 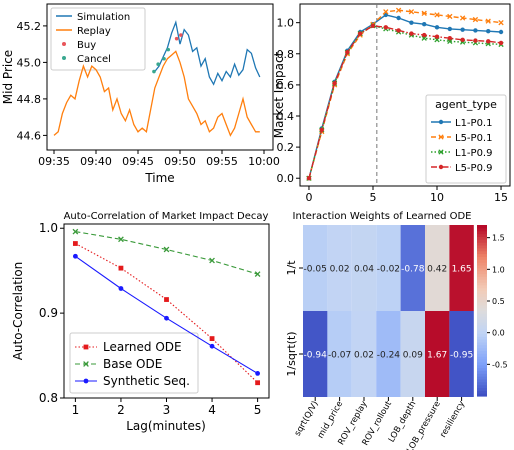 What do you see at coordinates (405, 102) in the screenshot?
I see `impact-series-l1-p0.9-line` at bounding box center [405, 102].